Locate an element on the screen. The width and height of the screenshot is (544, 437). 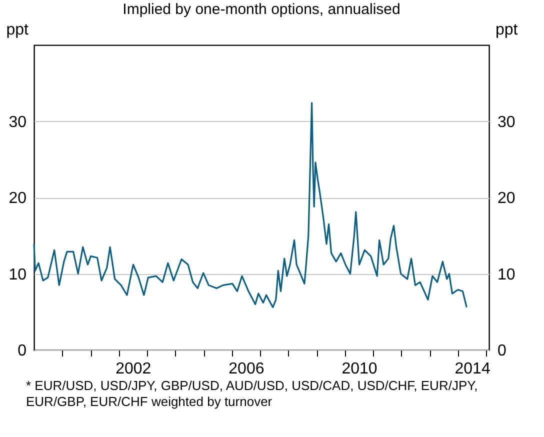
x-tick-label: 2014 is located at coordinates (472, 369).